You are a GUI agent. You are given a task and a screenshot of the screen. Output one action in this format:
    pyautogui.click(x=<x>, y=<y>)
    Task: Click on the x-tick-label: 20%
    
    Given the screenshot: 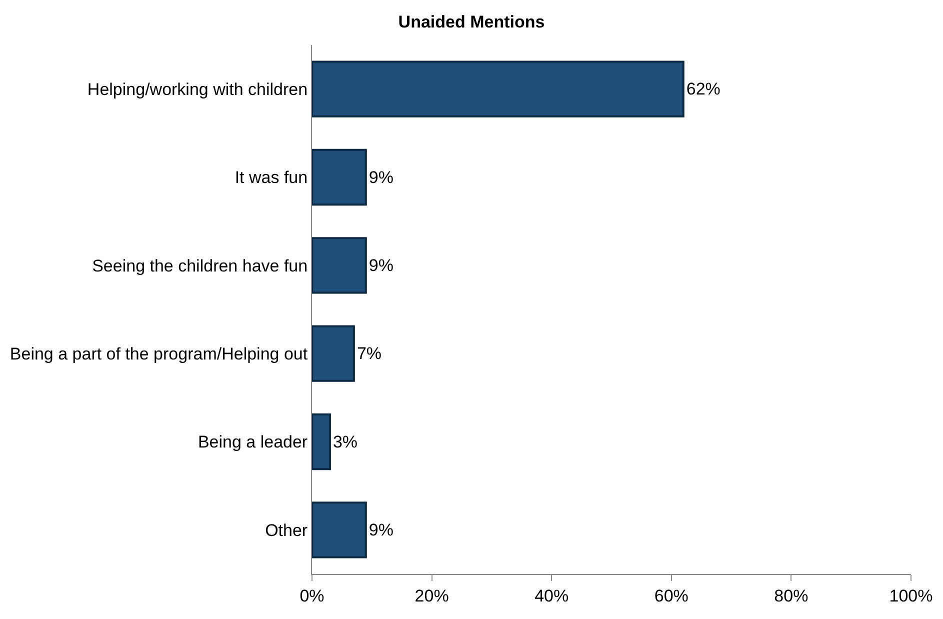 What is the action you would take?
    pyautogui.click(x=431, y=596)
    